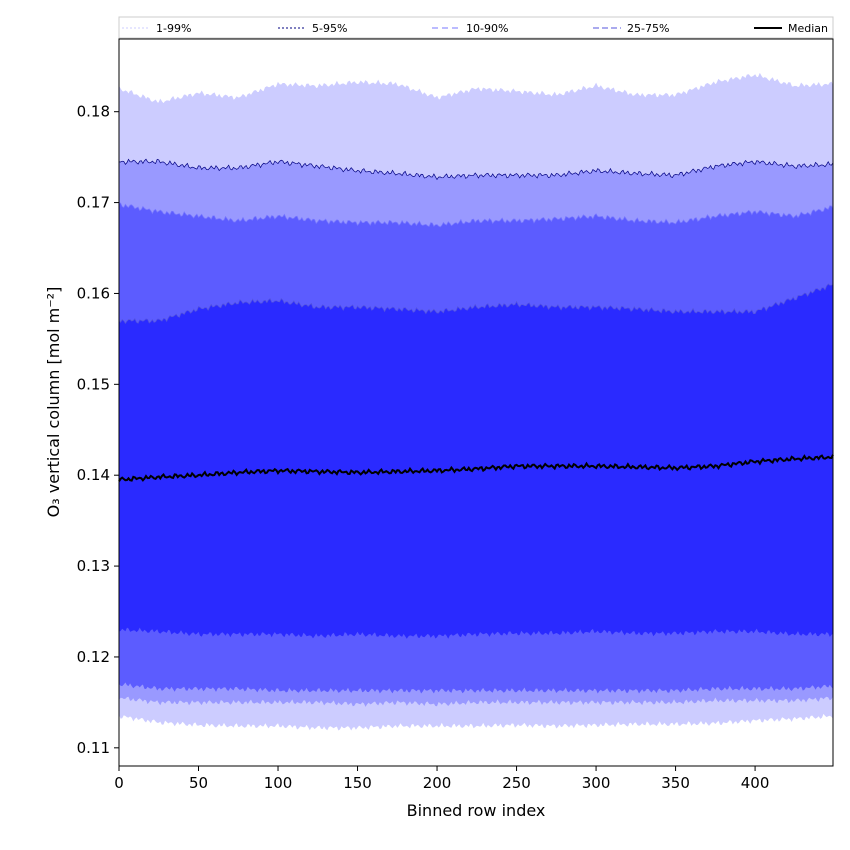  Describe the element at coordinates (808, 28) in the screenshot. I see `legend-label-Median: Median` at that location.